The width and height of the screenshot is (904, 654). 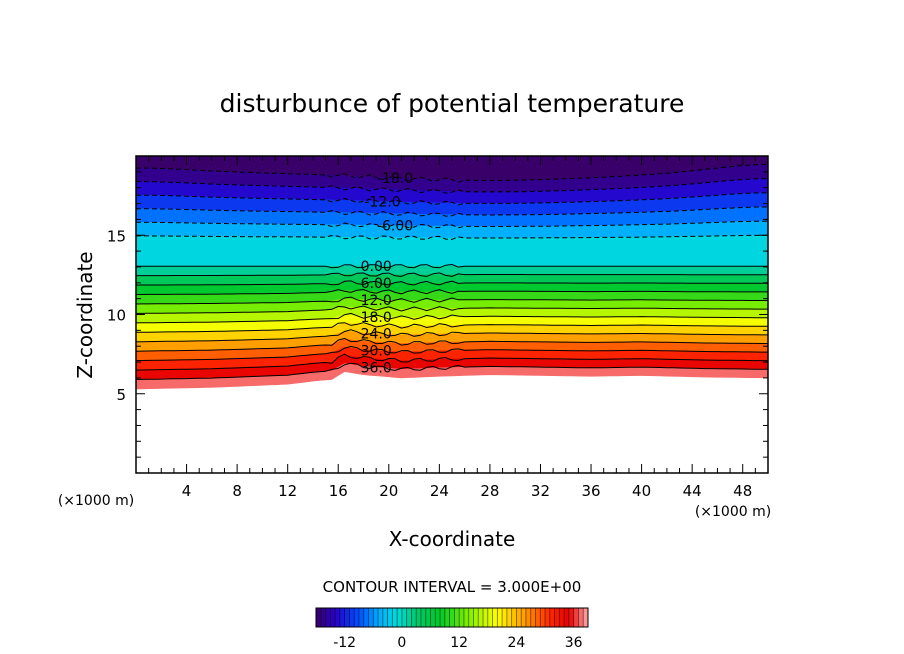 What do you see at coordinates (733, 512) in the screenshot?
I see `x-axis-unit: (×1000 m)` at bounding box center [733, 512].